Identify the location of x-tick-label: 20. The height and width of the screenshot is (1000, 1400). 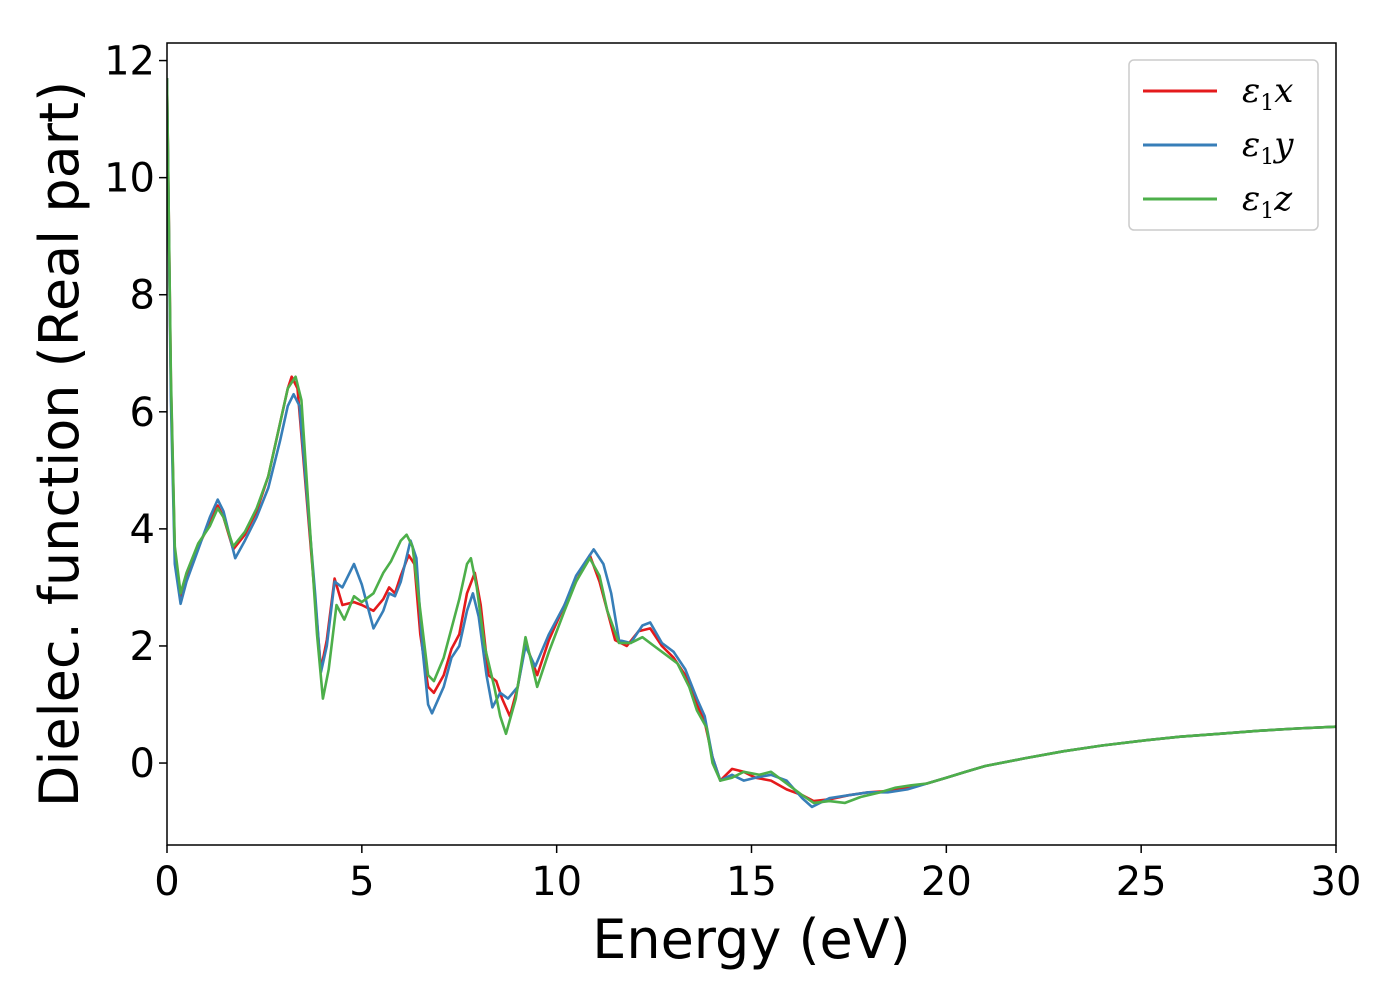
(946, 882).